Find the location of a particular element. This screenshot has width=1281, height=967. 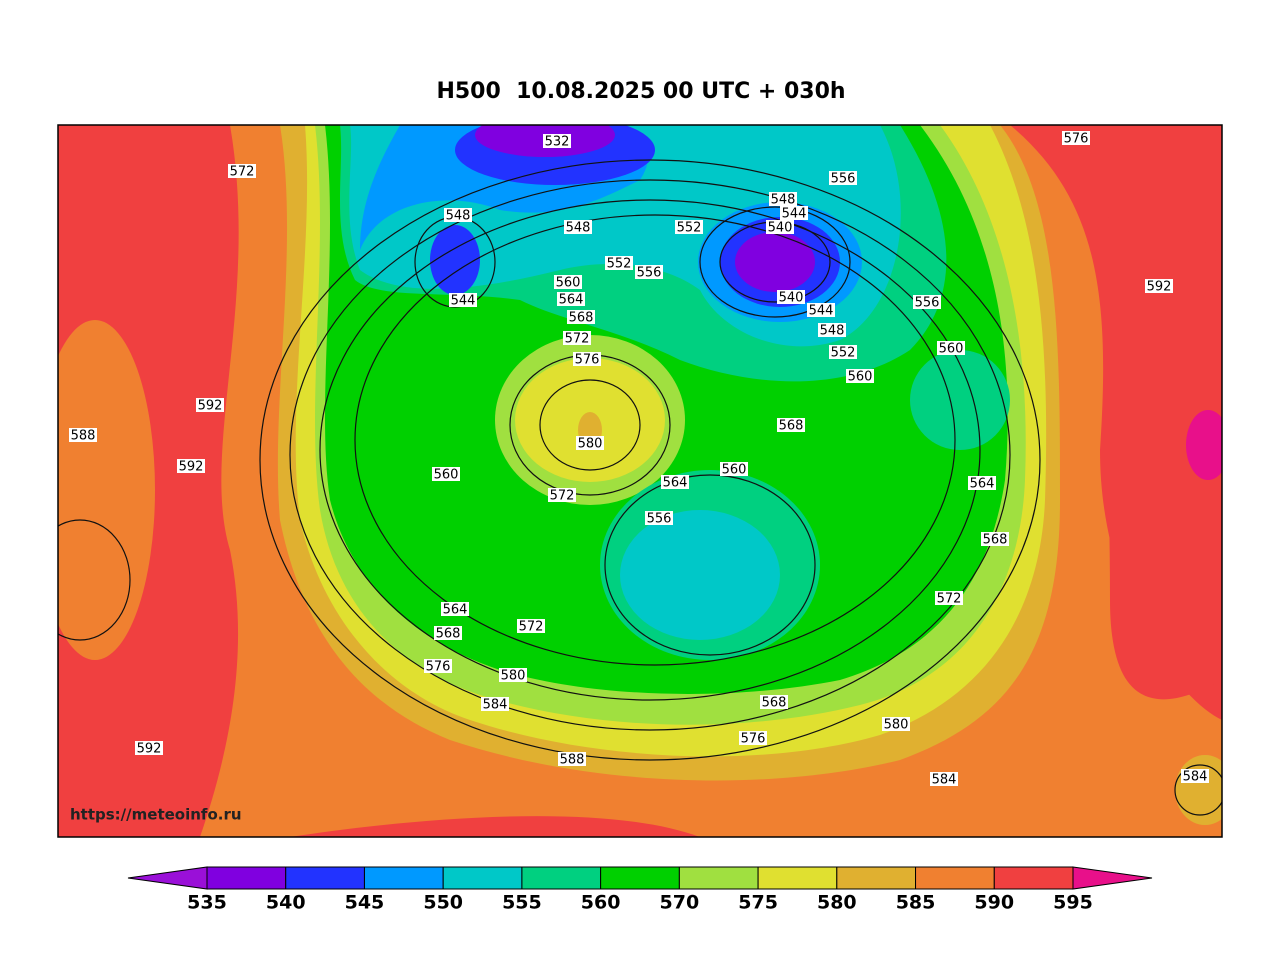

colorbar: 535 540 545 550 555 560 570 575 580 585 590 595 is located at coordinates (640, 890).